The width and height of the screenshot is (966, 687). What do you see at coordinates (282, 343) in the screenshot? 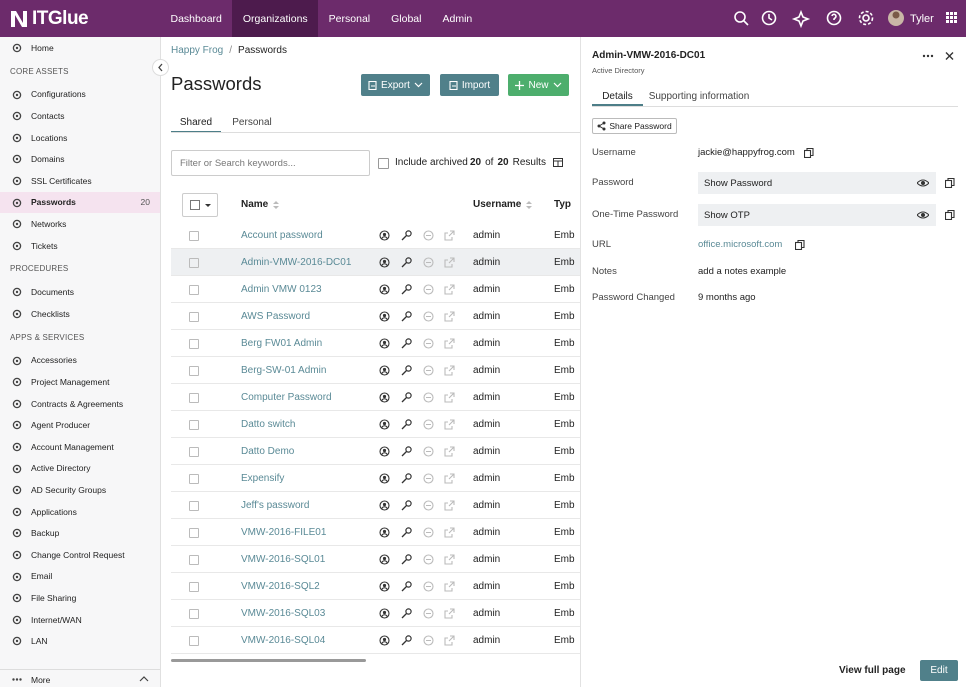
I see `row-name: Berg FW01 Admin` at bounding box center [282, 343].